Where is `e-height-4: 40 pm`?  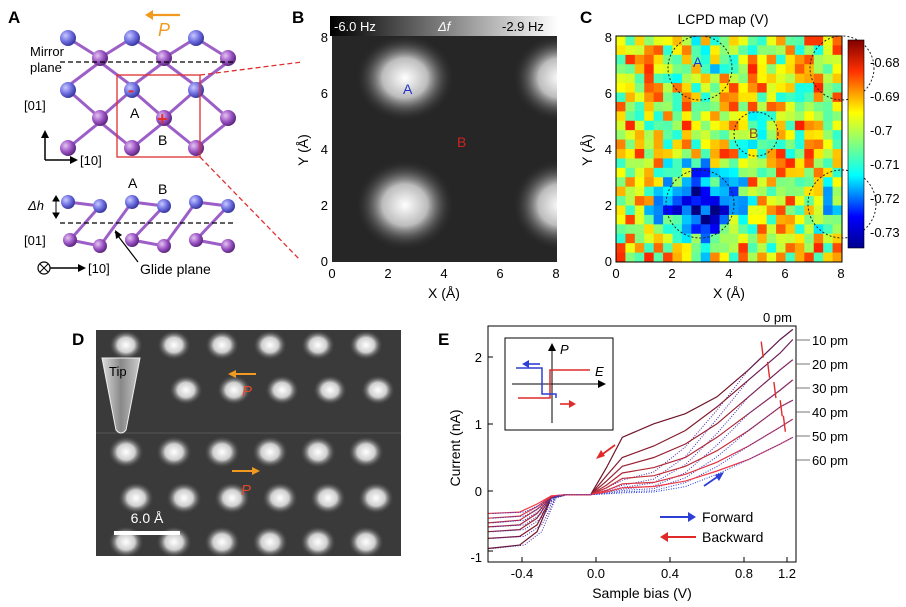
e-height-4: 40 pm is located at coordinates (830, 412).